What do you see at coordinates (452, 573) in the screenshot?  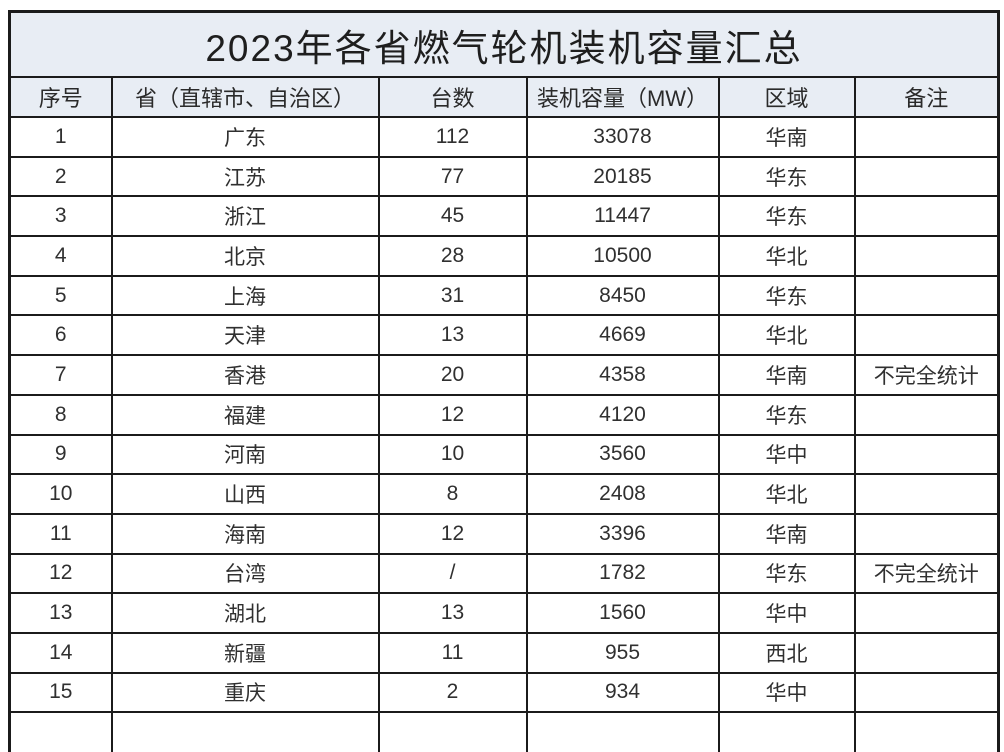 I see `cell-units: /` at bounding box center [452, 573].